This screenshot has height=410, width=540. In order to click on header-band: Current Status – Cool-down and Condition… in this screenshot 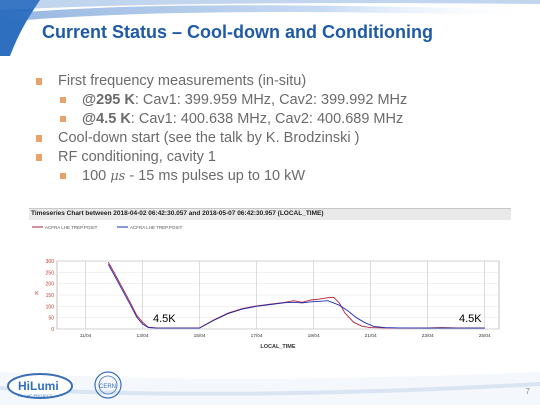, I will do `click(270, 28)`.